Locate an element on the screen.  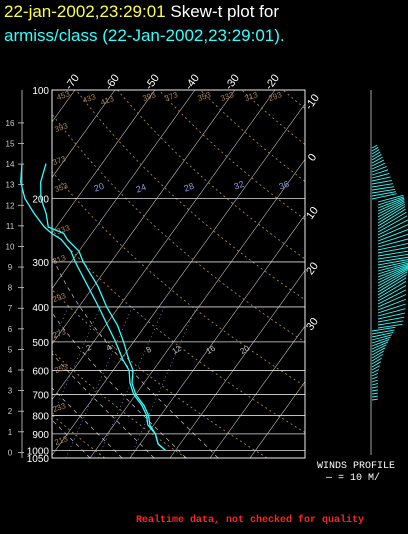
pressure-tick-label: 700 is located at coordinates (40, 396).